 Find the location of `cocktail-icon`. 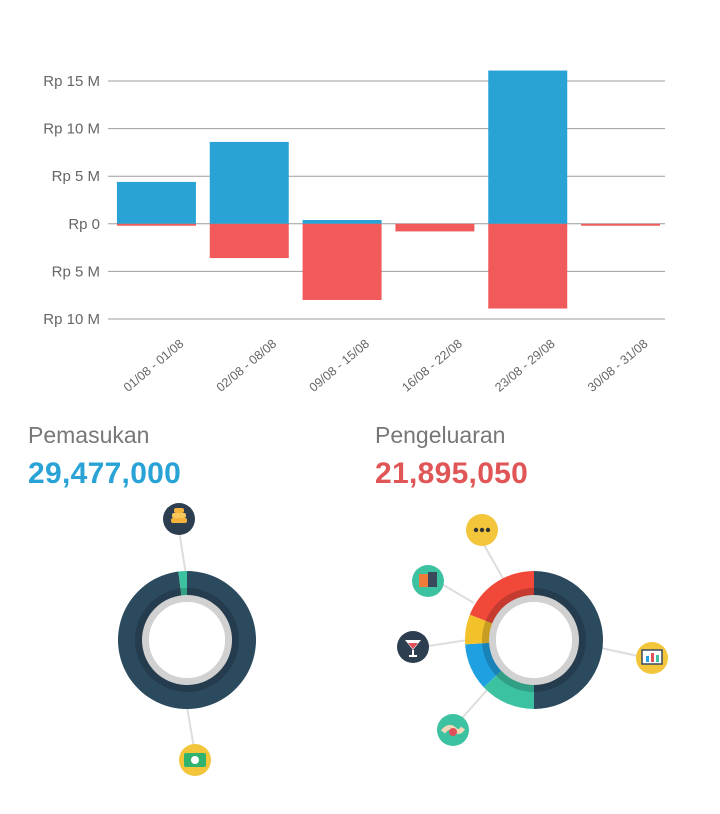

cocktail-icon is located at coordinates (413, 647).